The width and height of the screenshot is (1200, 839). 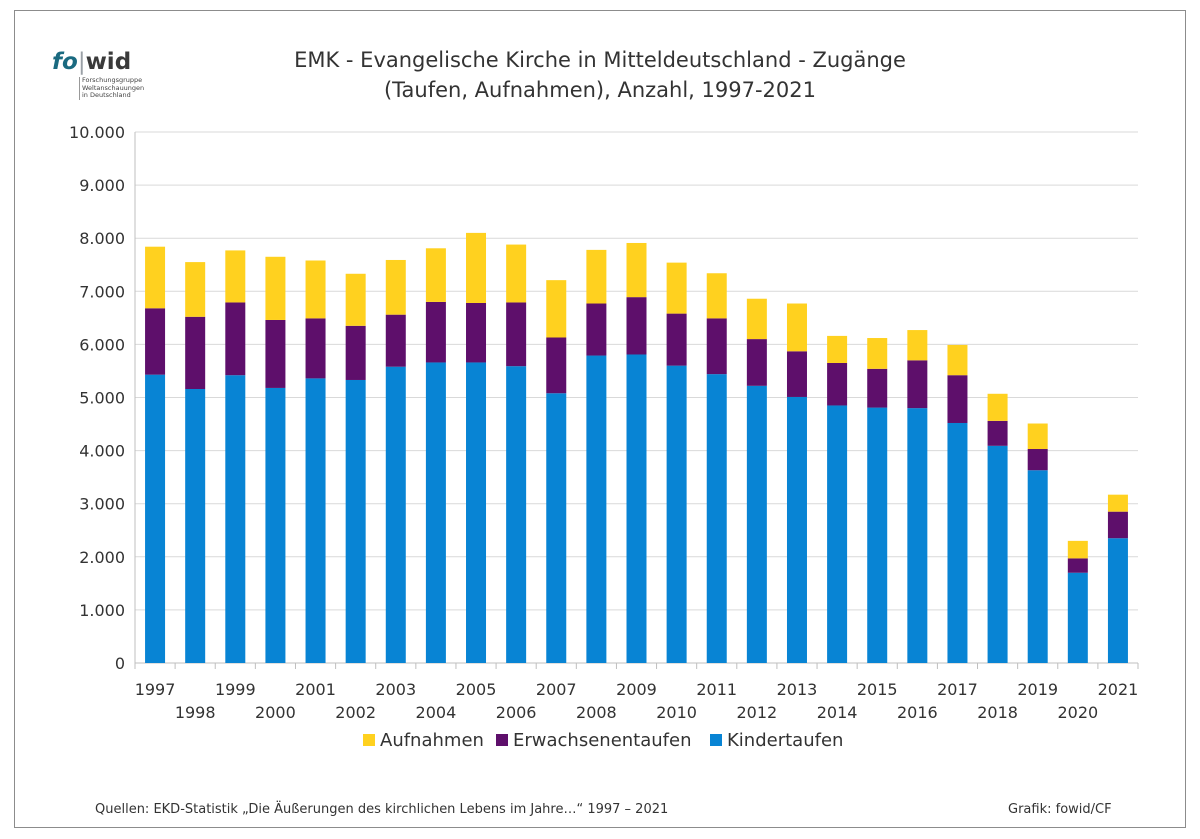 What do you see at coordinates (102, 238) in the screenshot?
I see `y-tick-label: 8.000` at bounding box center [102, 238].